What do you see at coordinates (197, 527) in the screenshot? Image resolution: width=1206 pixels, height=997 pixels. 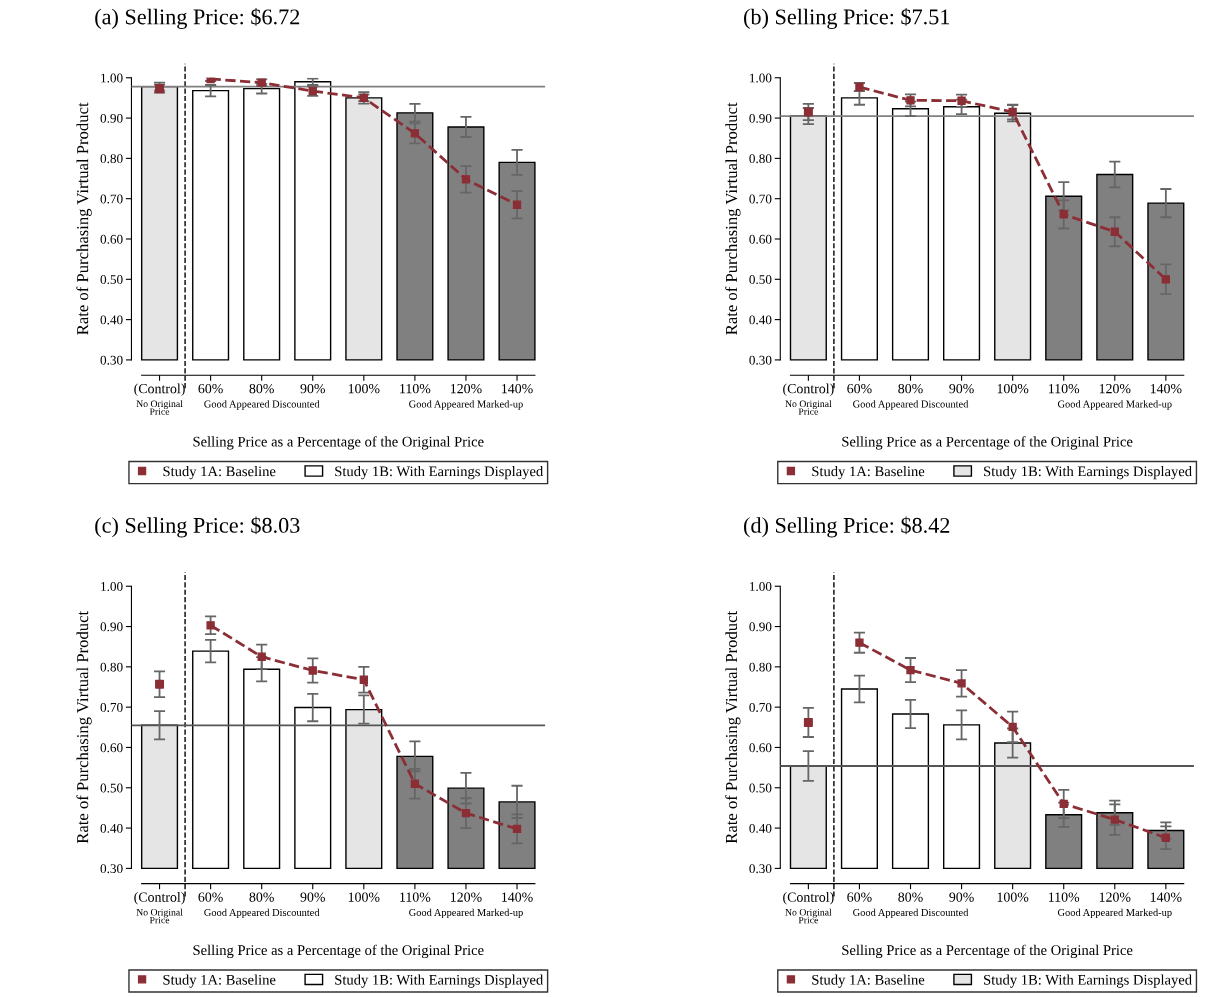 I see `chart-title: (c) Selling Price: $8.03` at bounding box center [197, 527].